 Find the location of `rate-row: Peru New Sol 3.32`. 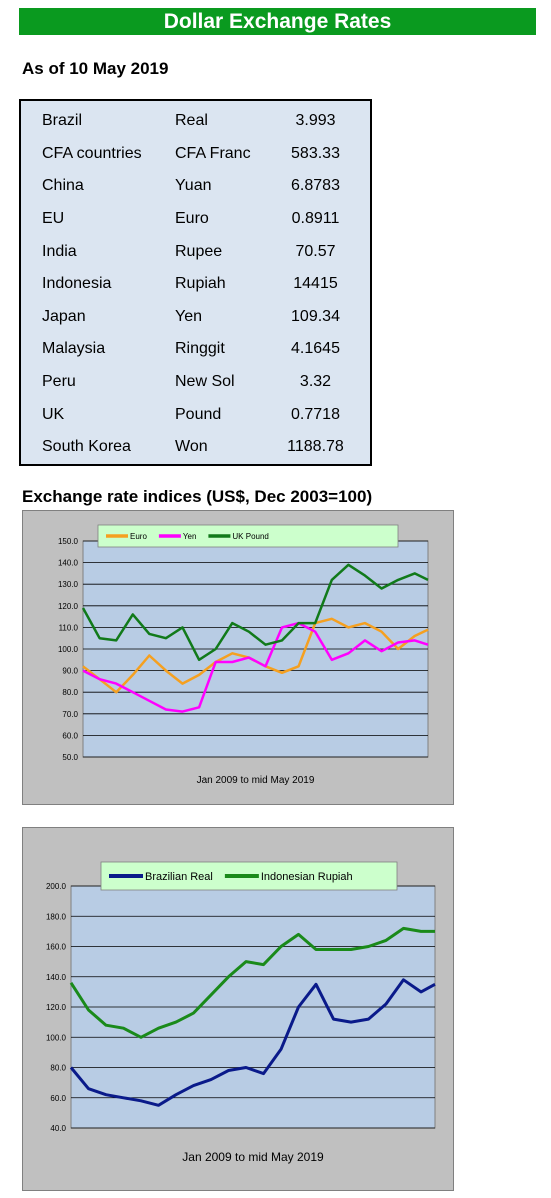

rate-row: Peru New Sol 3.32 is located at coordinates (195, 382).